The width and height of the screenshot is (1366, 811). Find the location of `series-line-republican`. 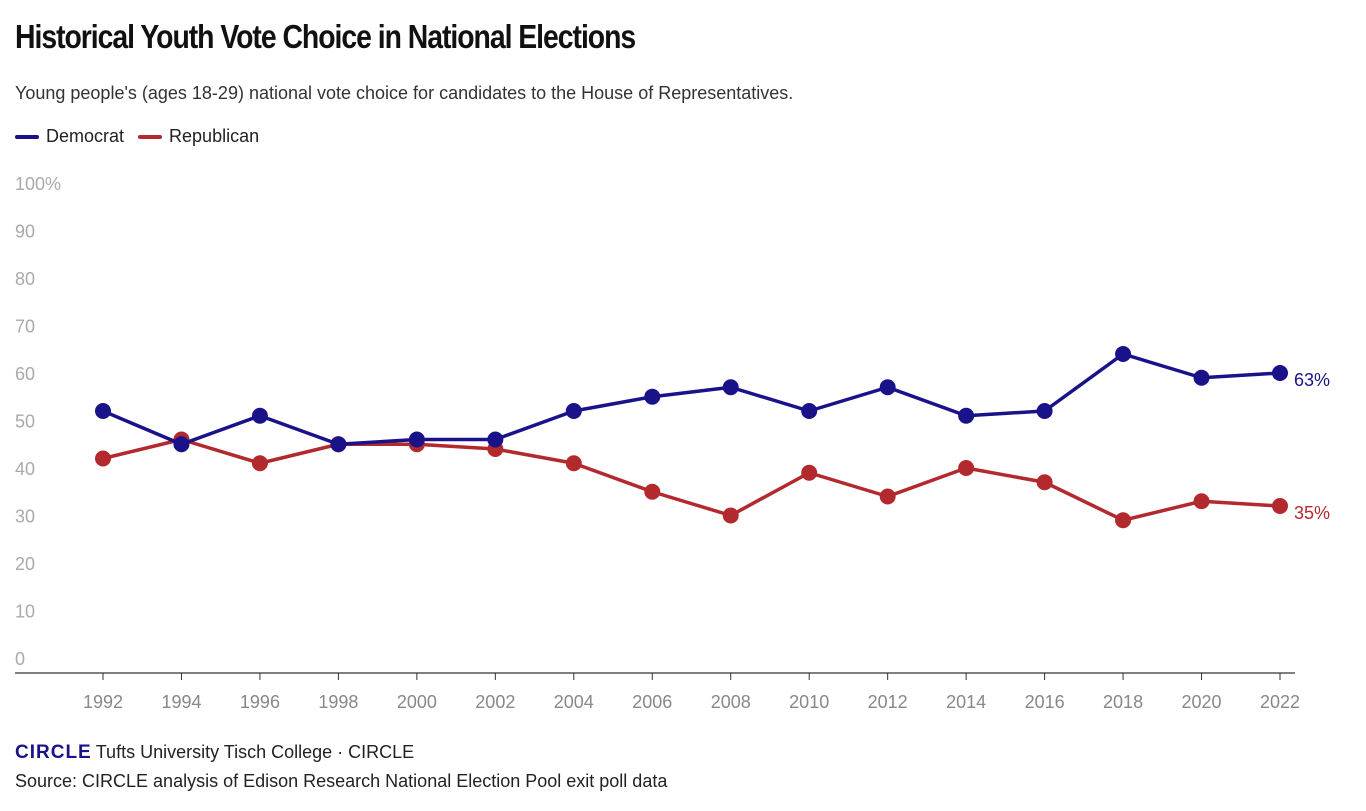

series-line-republican is located at coordinates (691, 479).